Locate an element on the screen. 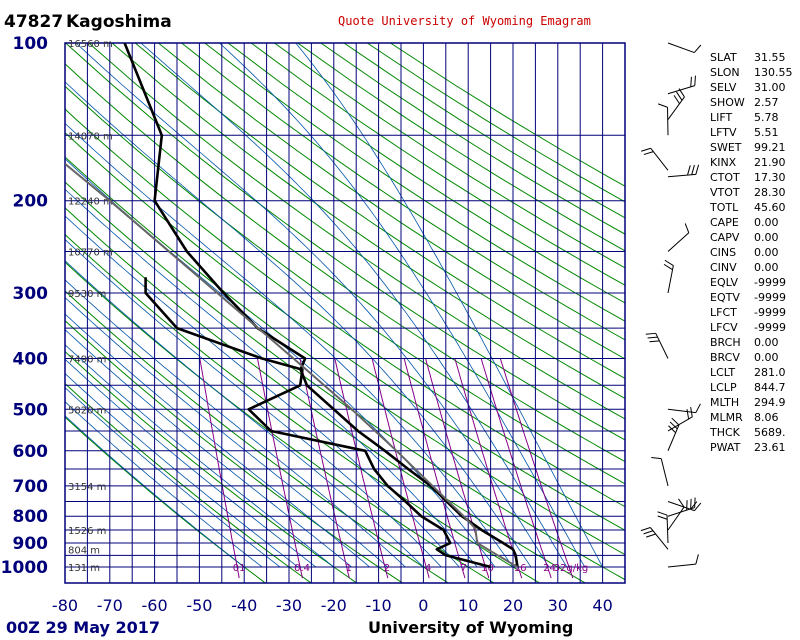 The image size is (800, 640). mixing-ratio-label: 32g/kg is located at coordinates (571, 568).